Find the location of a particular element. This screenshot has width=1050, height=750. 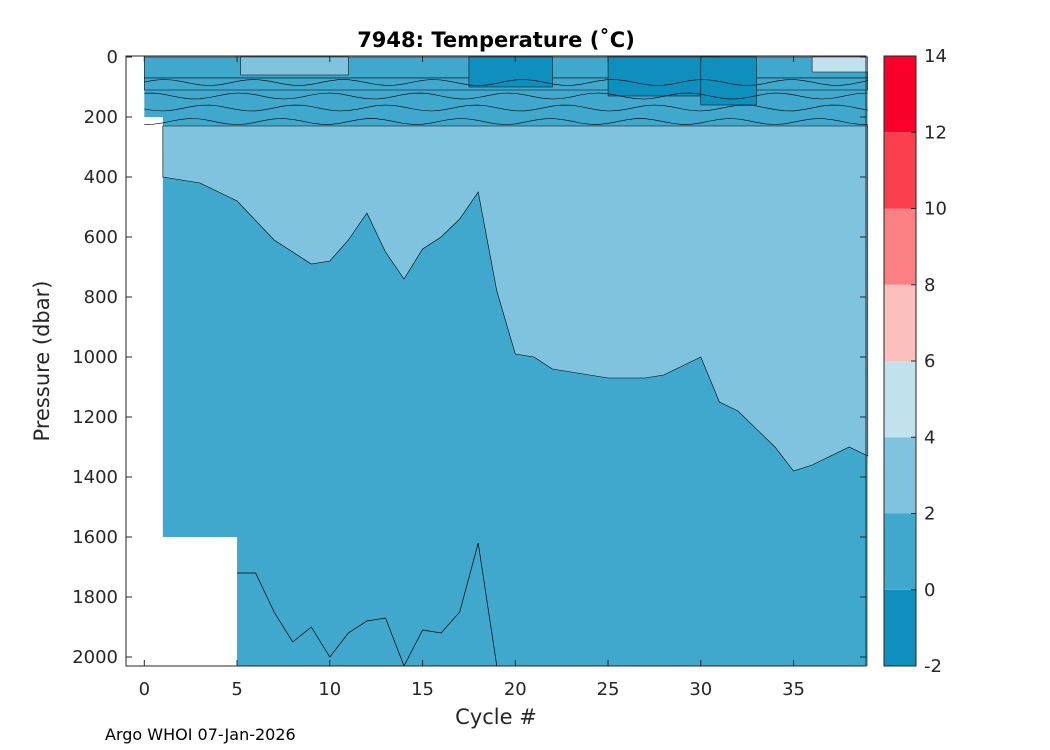

y-tick-label: 400 is located at coordinates (101, 177).